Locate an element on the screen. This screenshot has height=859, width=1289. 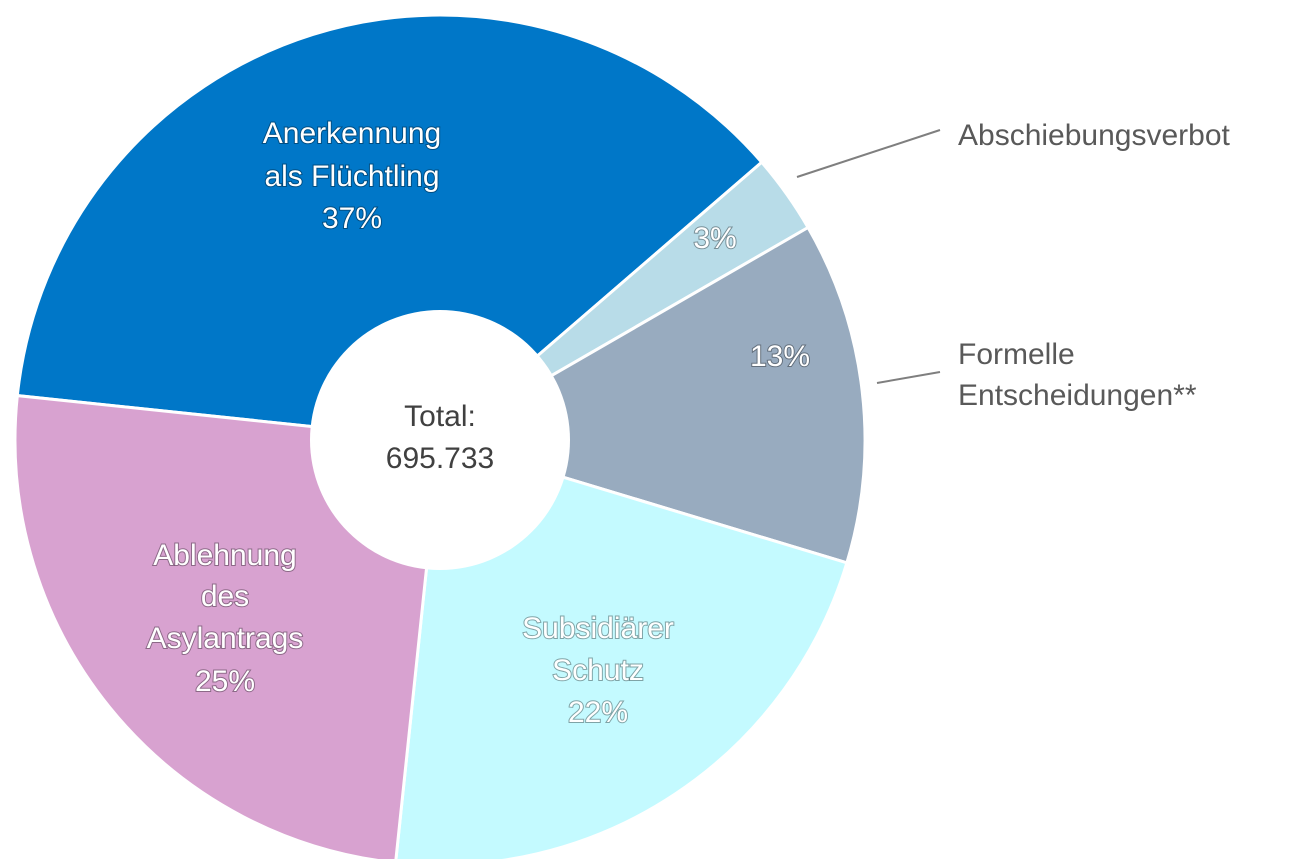
value-label: 37% is located at coordinates (352, 218).